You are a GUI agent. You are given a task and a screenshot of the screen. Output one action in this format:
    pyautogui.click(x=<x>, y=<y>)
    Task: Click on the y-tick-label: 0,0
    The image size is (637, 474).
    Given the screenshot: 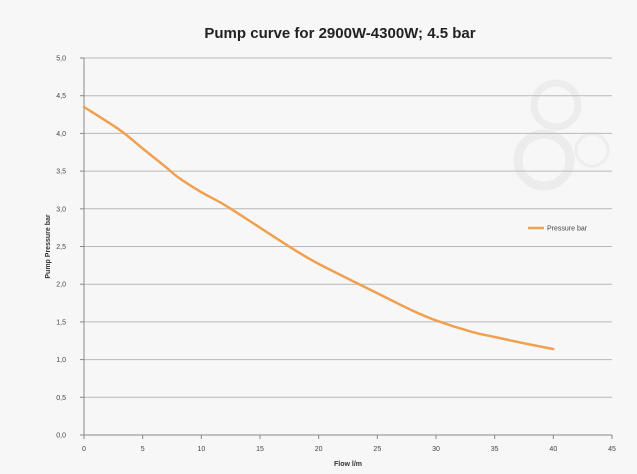 What is the action you would take?
    pyautogui.click(x=61, y=436)
    